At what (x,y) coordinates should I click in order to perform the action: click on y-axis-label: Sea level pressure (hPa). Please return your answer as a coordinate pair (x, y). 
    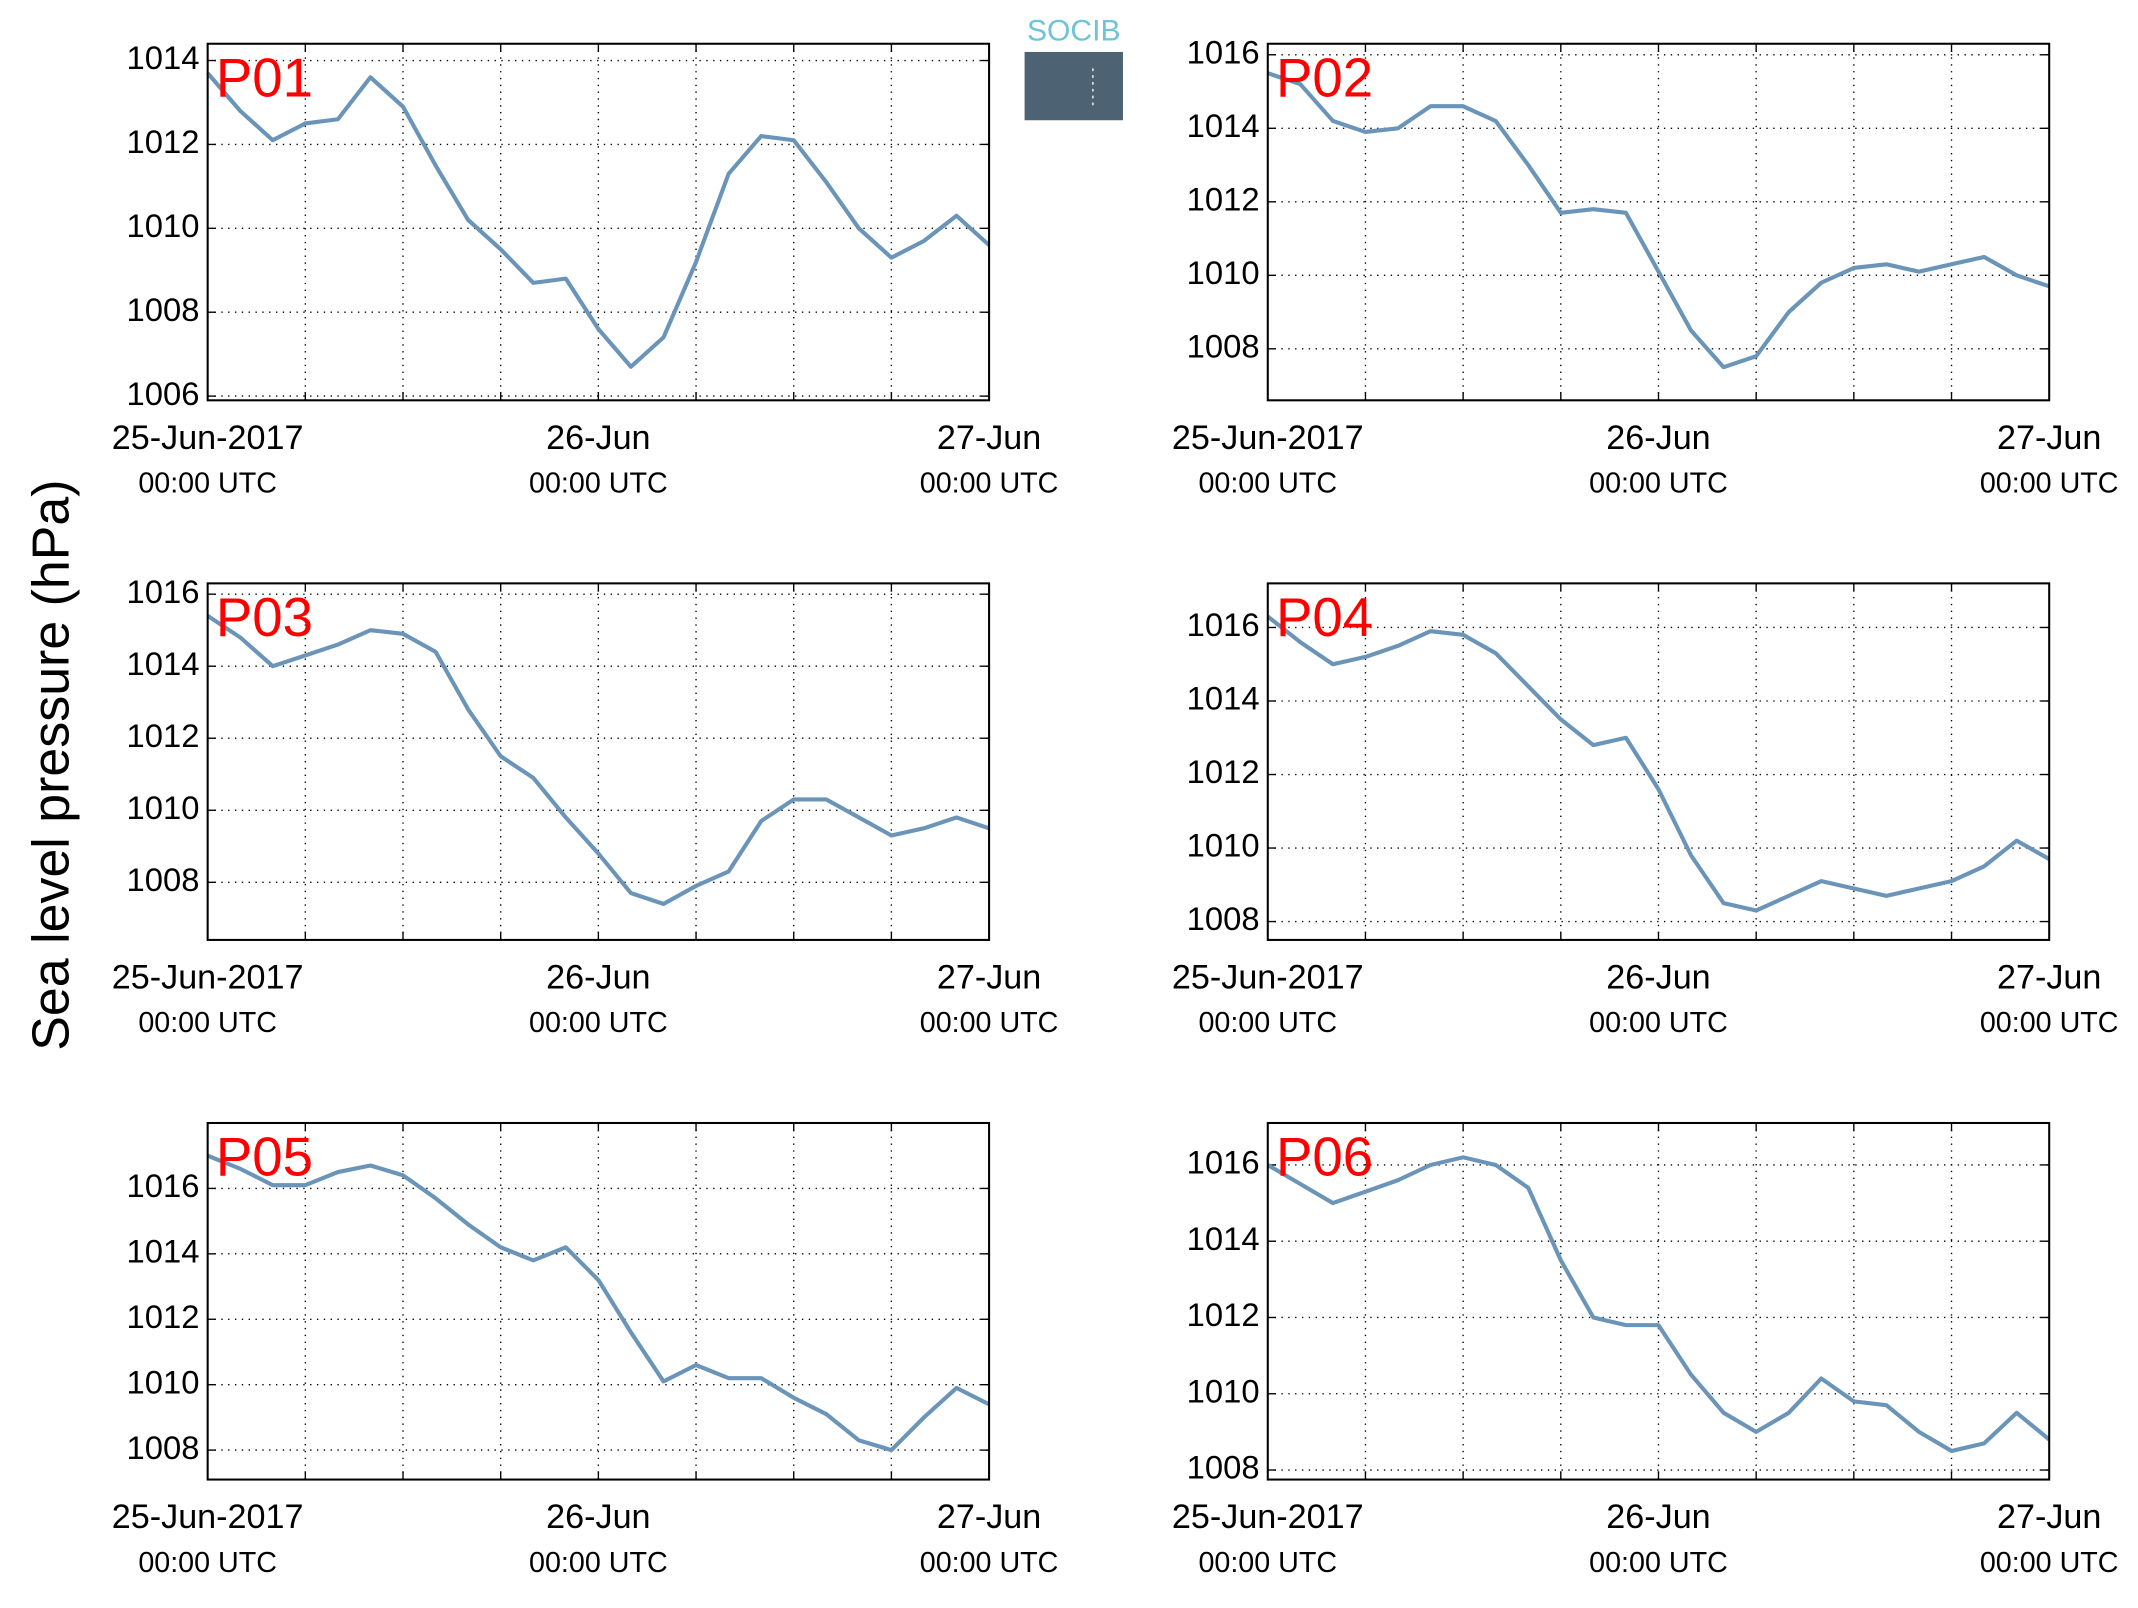
    Looking at the image, I should click on (51, 764).